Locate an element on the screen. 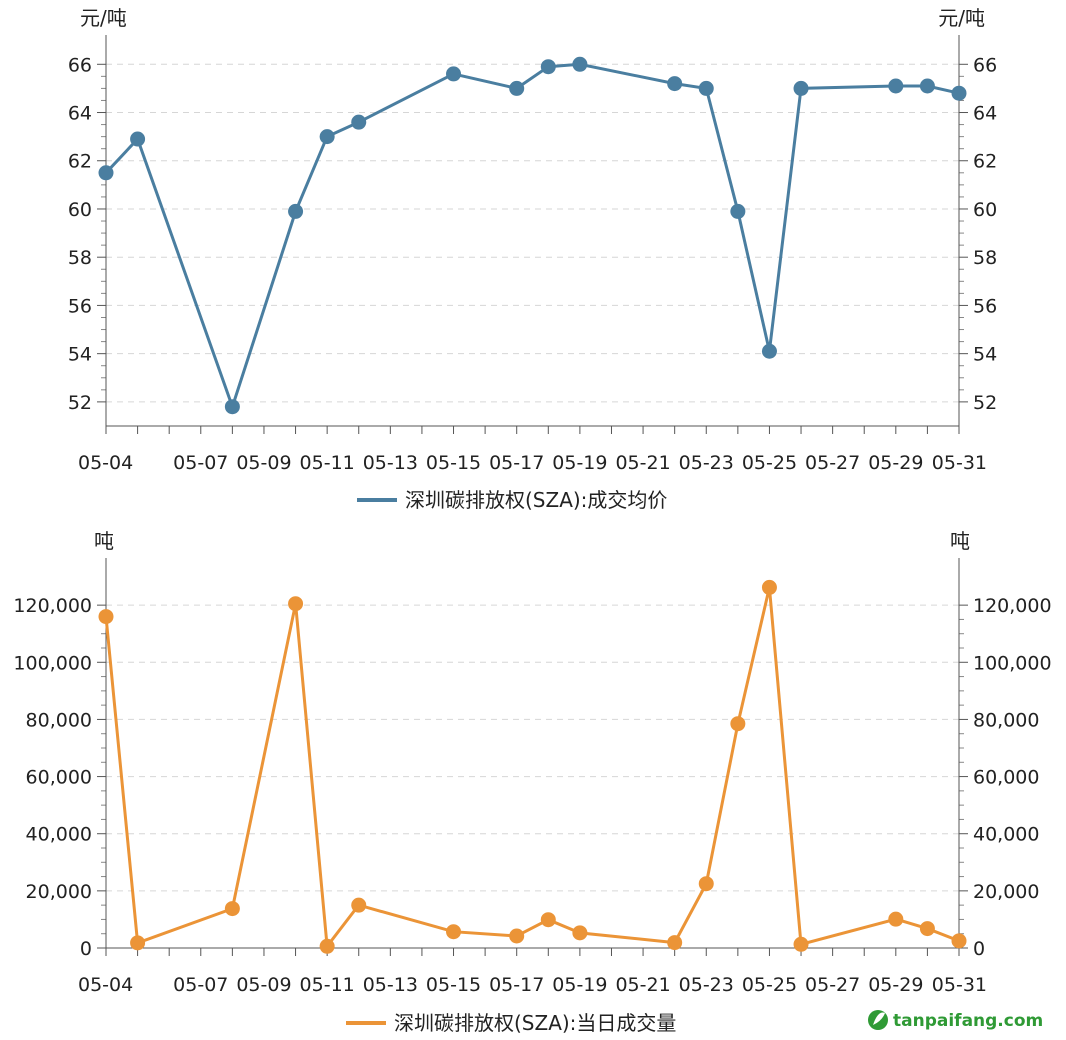 The width and height of the screenshot is (1066, 1040). volume-x-tick-label: 05-09 is located at coordinates (263, 985).